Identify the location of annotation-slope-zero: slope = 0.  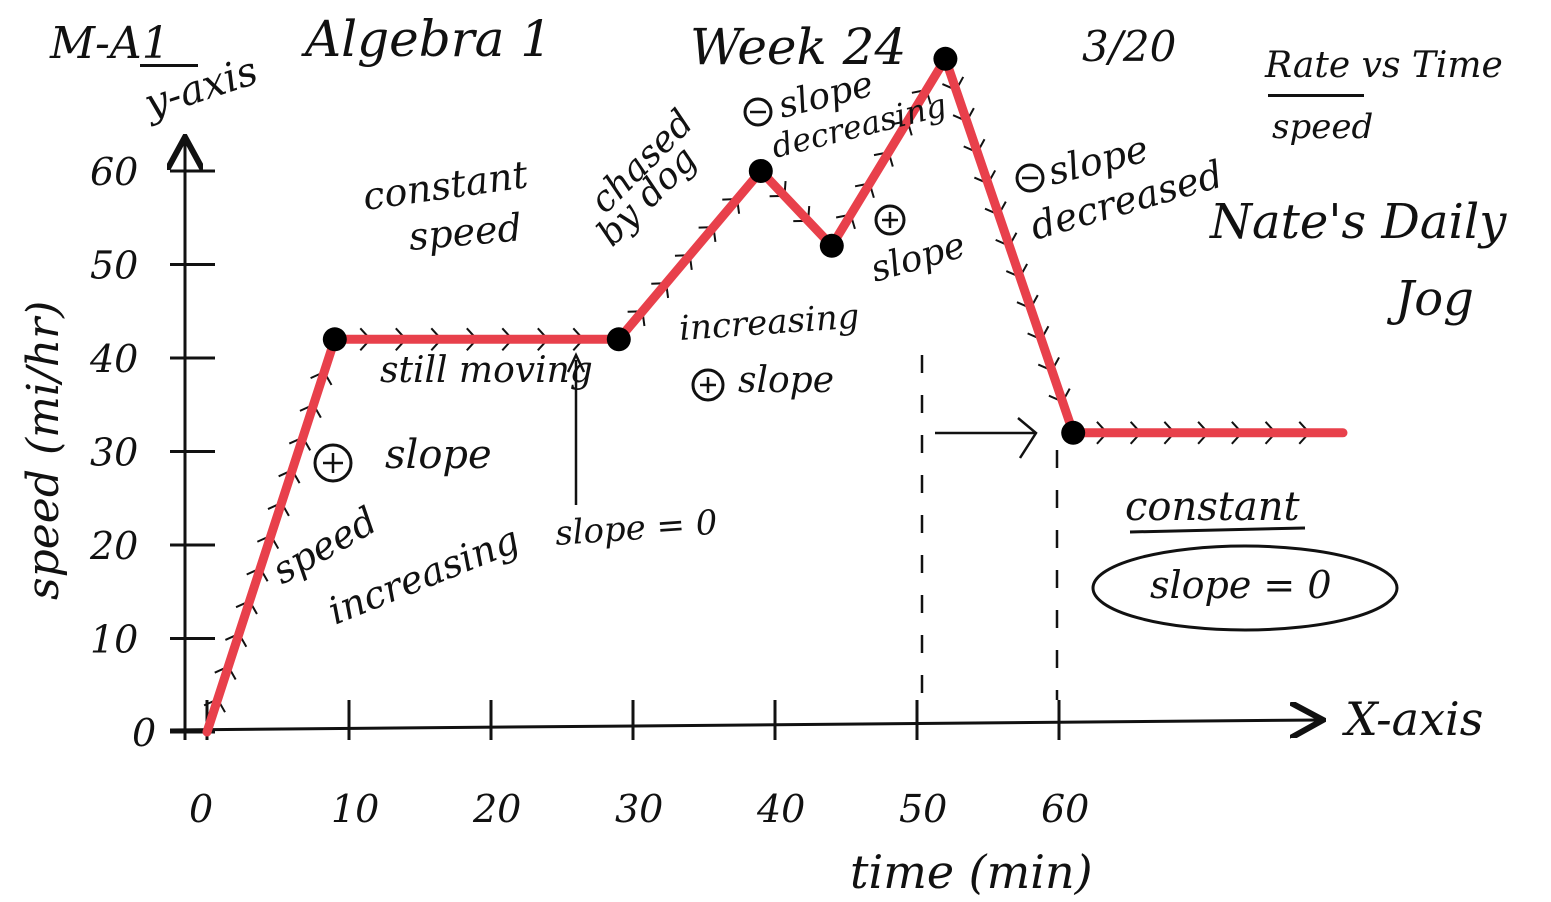
(636, 528).